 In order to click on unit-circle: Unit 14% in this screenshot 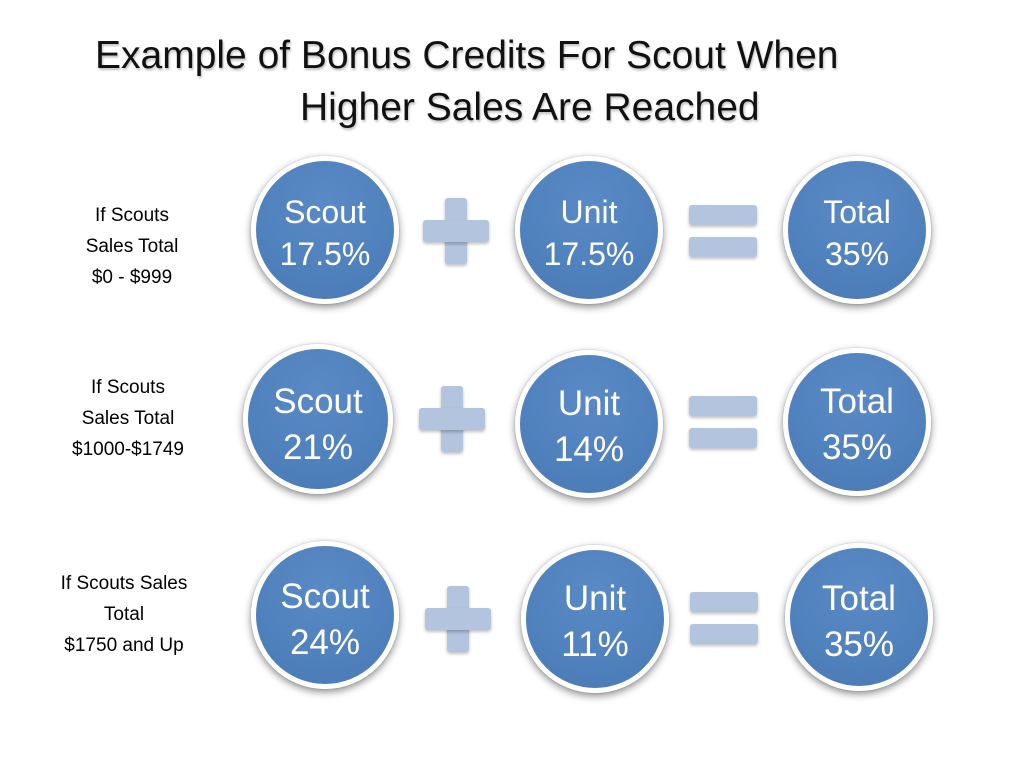, I will do `click(589, 424)`.